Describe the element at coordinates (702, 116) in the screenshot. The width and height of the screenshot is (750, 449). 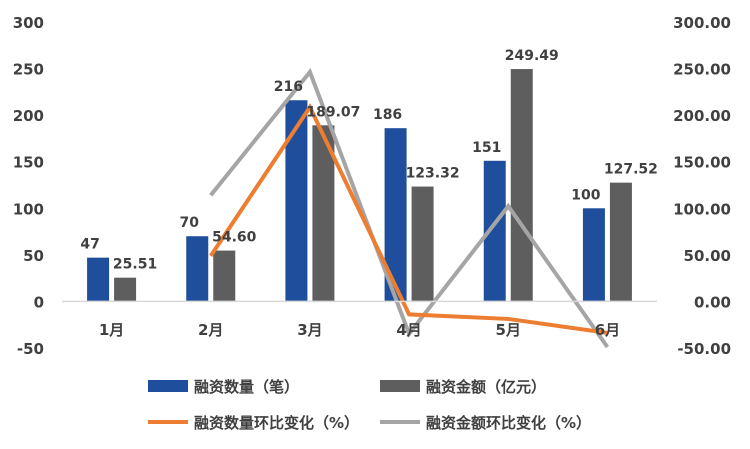
I see `y-right-tick-200-00: 200.00` at that location.